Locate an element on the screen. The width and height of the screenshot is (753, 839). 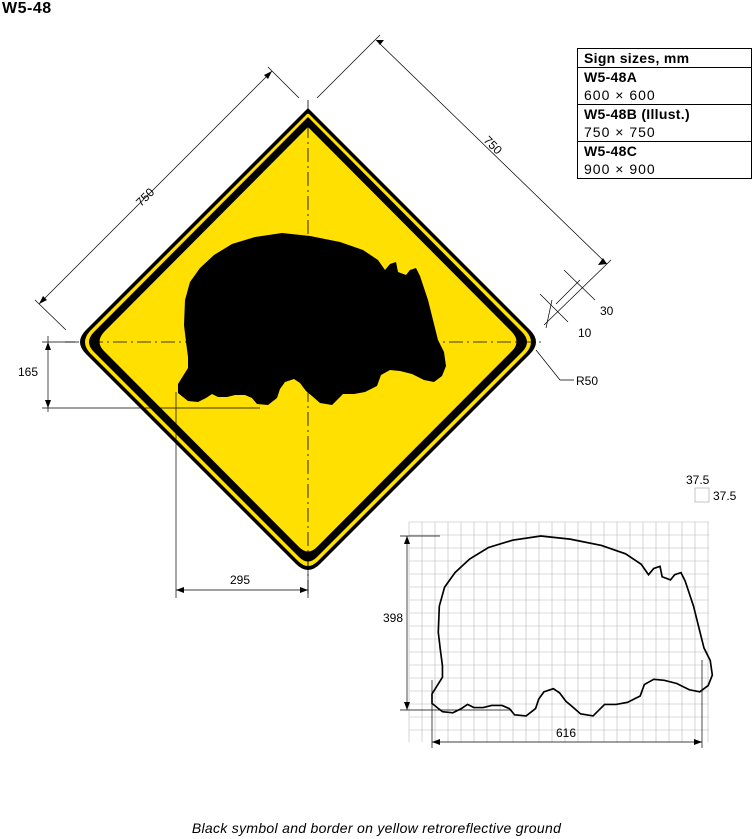
dim-symbol-offset-vertical: 165 is located at coordinates (28, 372).